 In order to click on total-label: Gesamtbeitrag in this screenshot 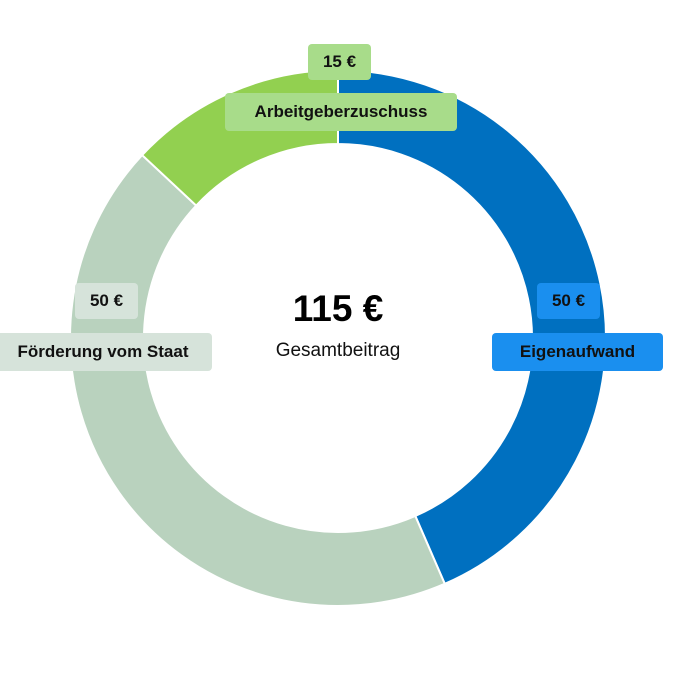, I will do `click(338, 350)`.